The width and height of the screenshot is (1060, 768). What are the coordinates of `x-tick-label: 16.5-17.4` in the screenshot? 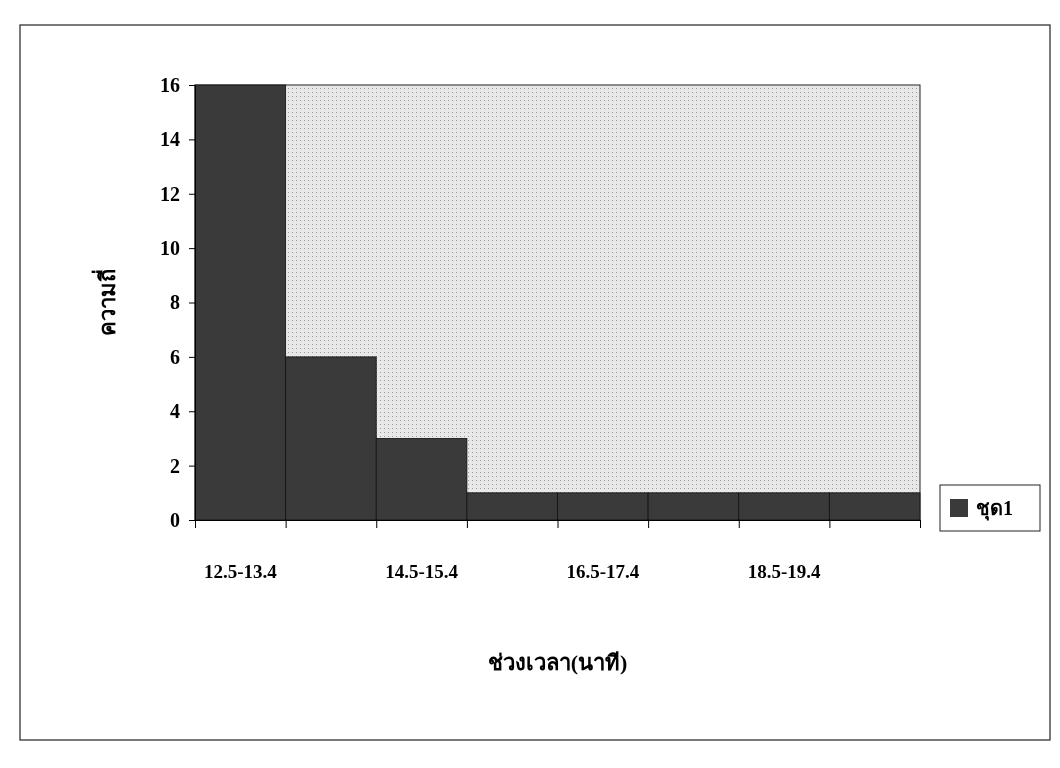 It's located at (603, 571).